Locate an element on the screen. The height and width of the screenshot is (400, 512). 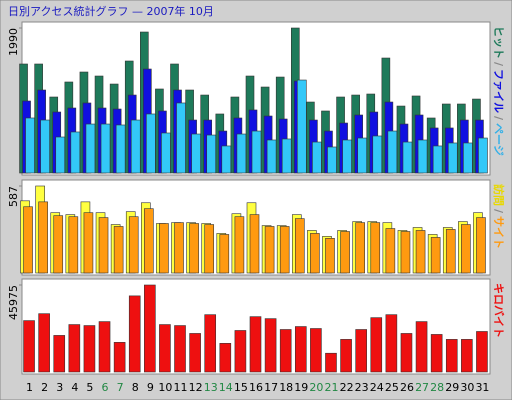
x-tick-label: 15 is located at coordinates (241, 387).